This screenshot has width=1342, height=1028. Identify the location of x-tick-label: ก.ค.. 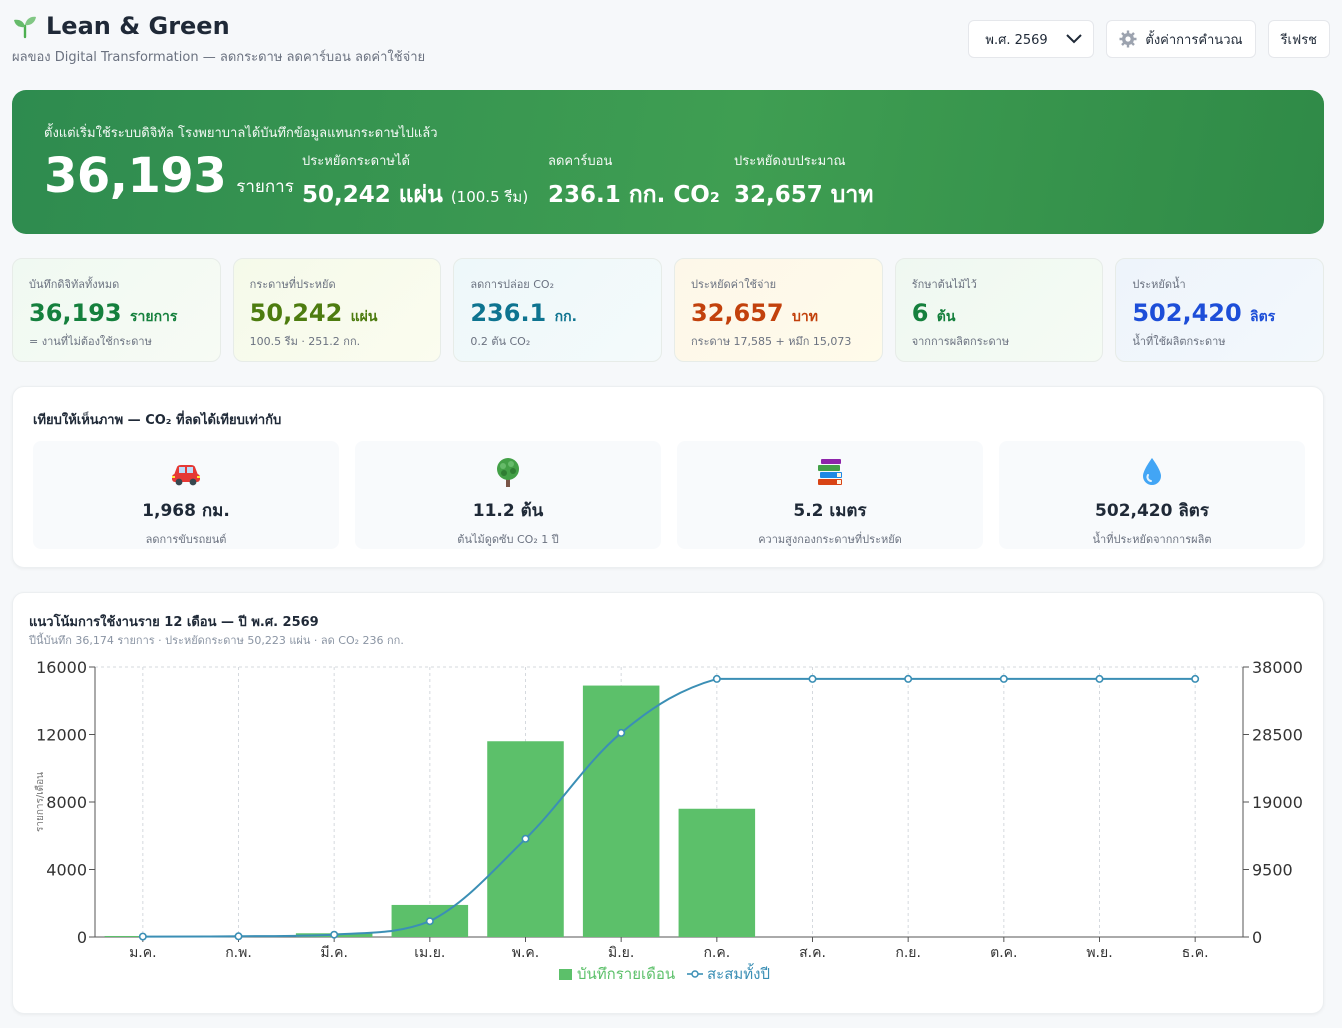
(716, 953).